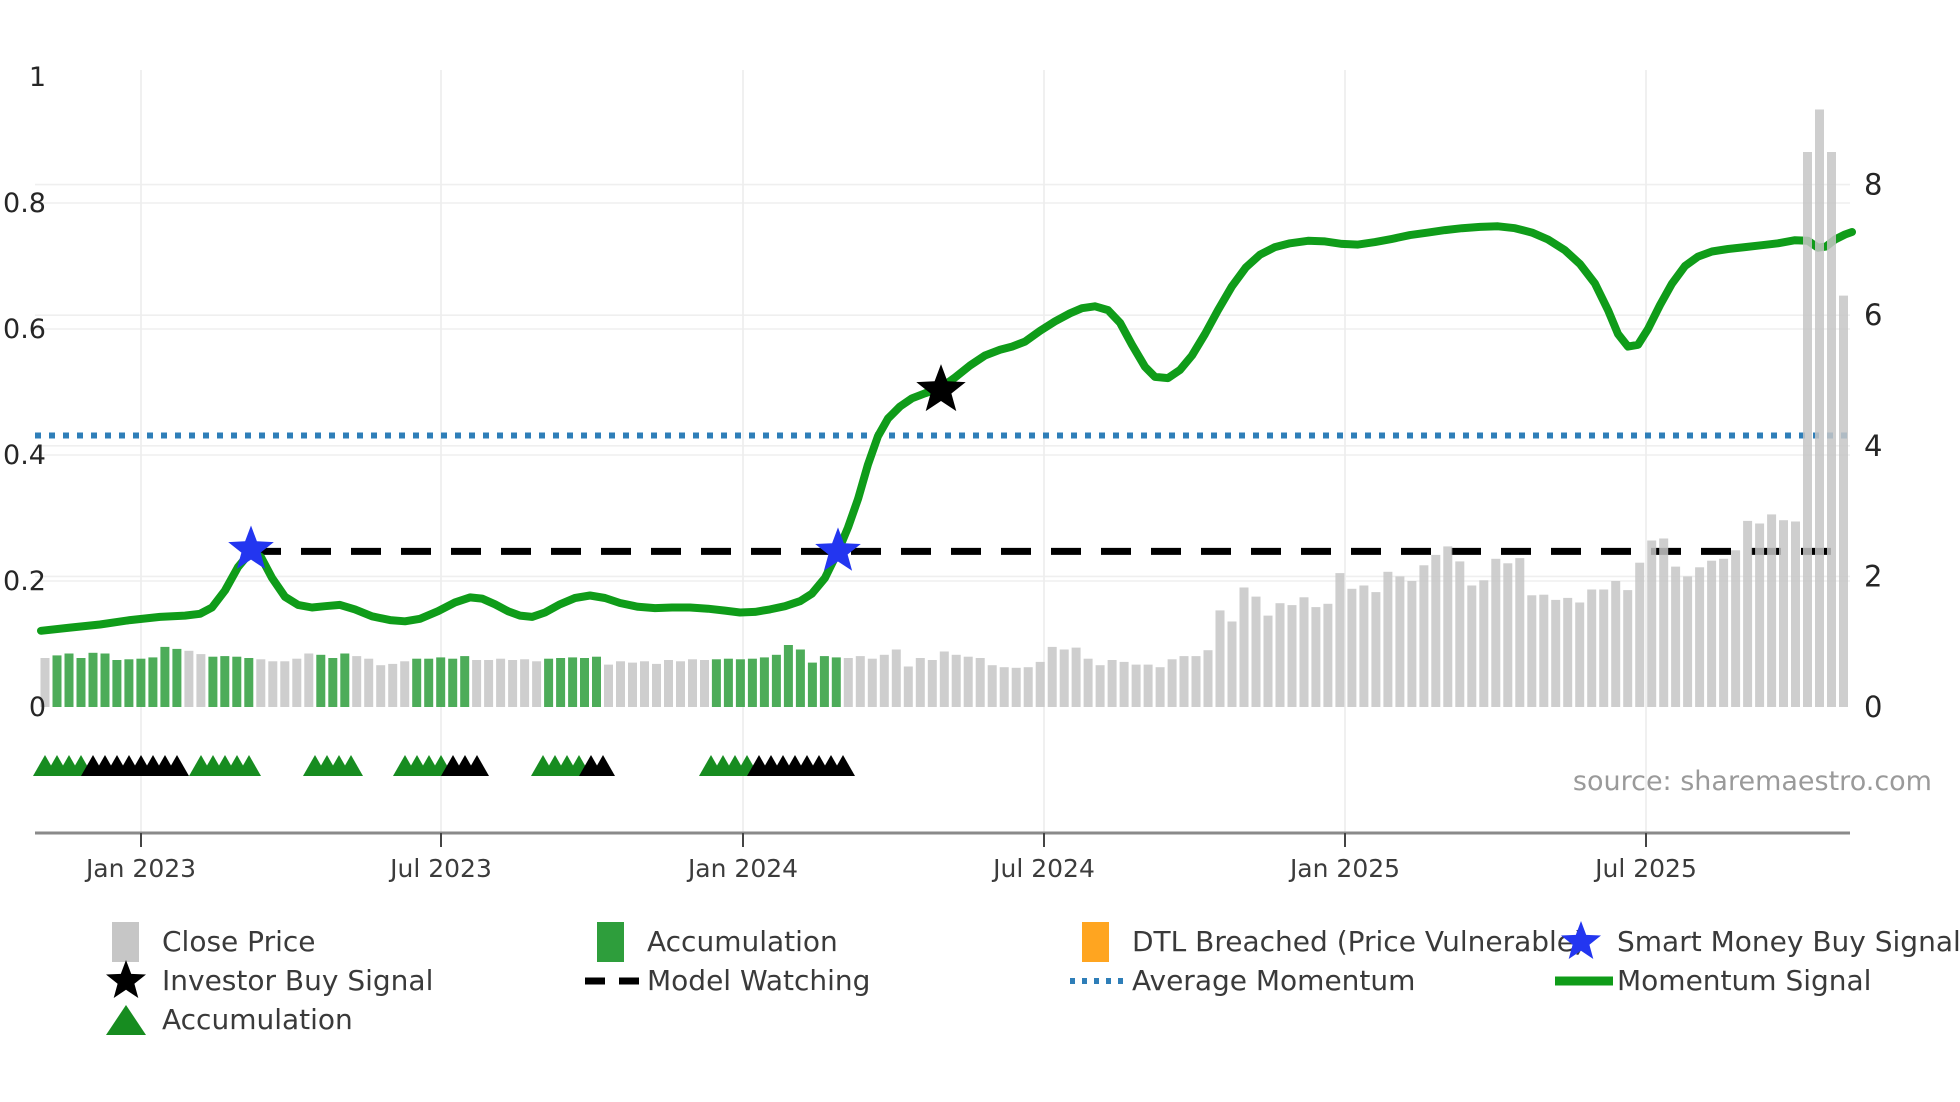 This screenshot has width=1960, height=1102. I want to click on smart-money-buy-star, so click(251, 547).